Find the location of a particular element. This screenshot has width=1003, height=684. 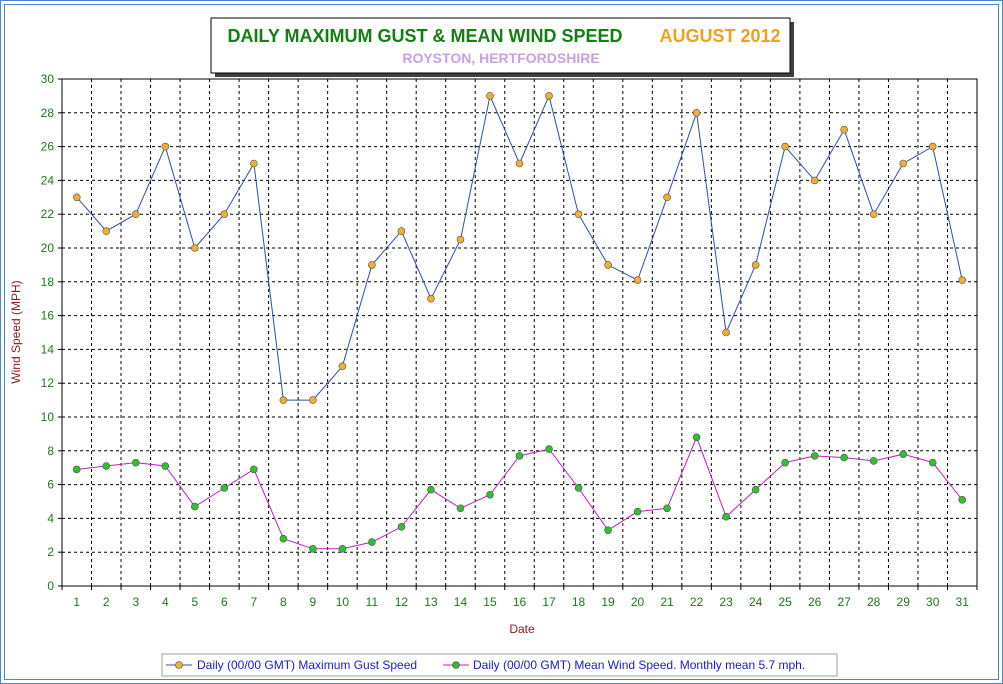

x-tick-label: 14 is located at coordinates (461, 602).